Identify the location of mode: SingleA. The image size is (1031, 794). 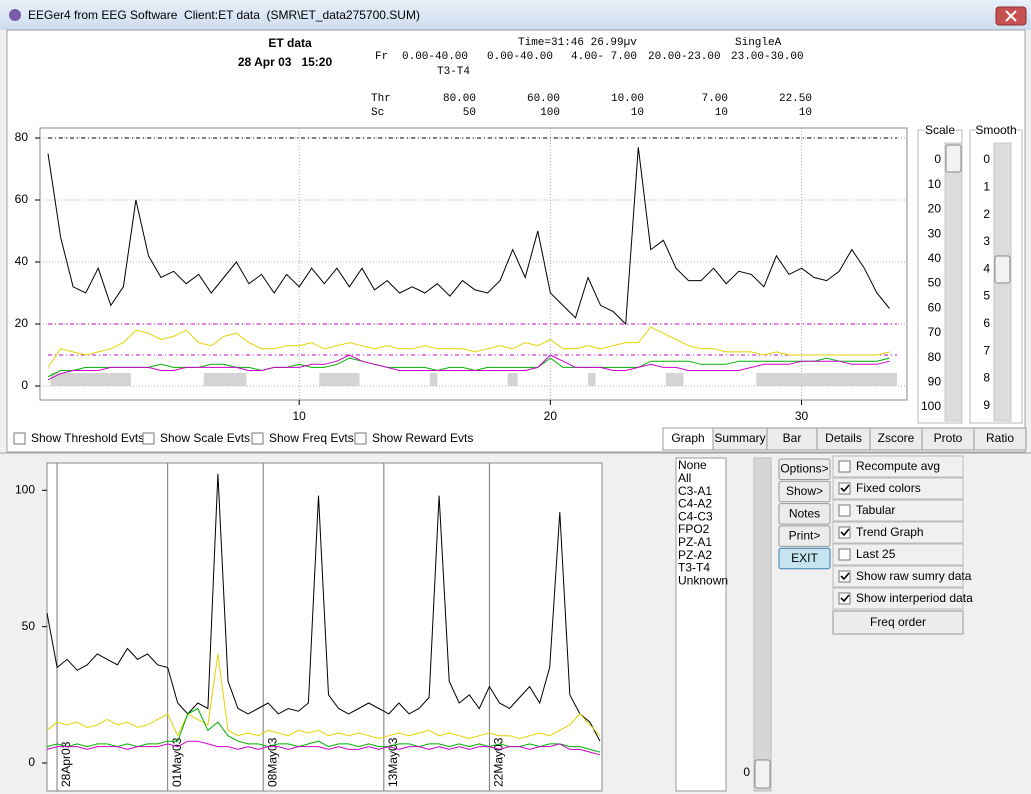
(758, 43).